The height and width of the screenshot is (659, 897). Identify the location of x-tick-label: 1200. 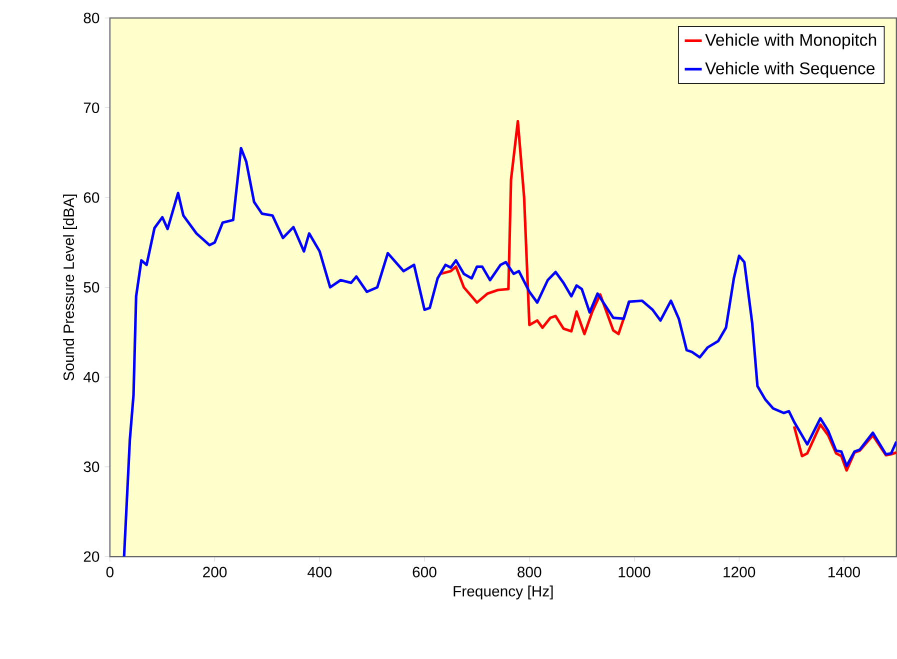
(740, 572).